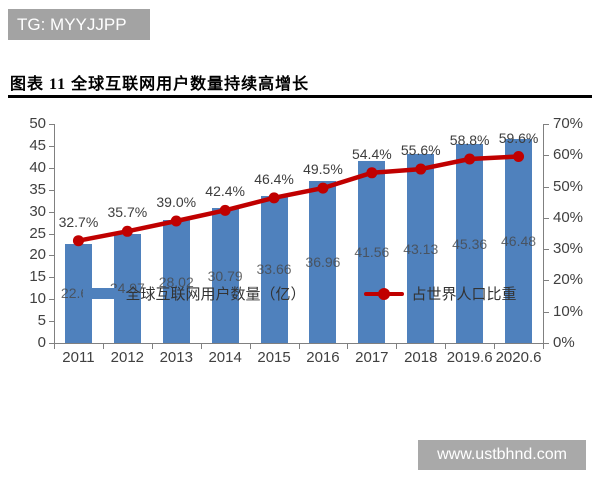  I want to click on y-axis-right-line, so click(543, 233).